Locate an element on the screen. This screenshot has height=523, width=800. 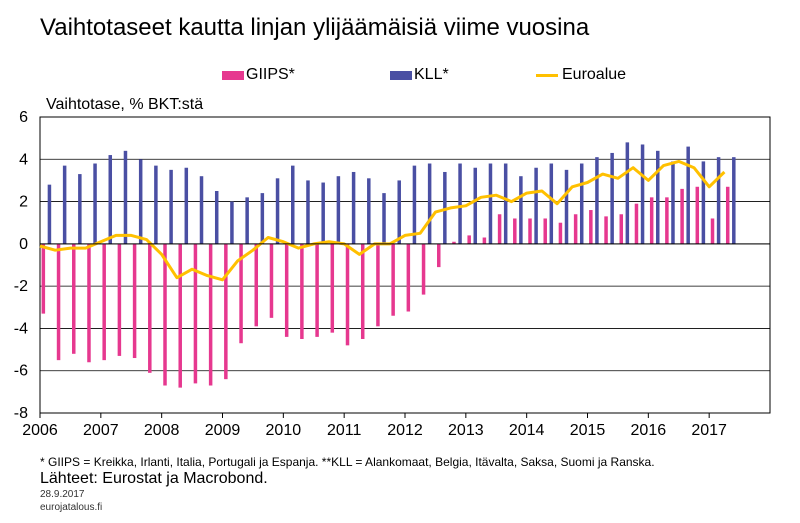
y-tick-label: 2 is located at coordinates (23, 202).